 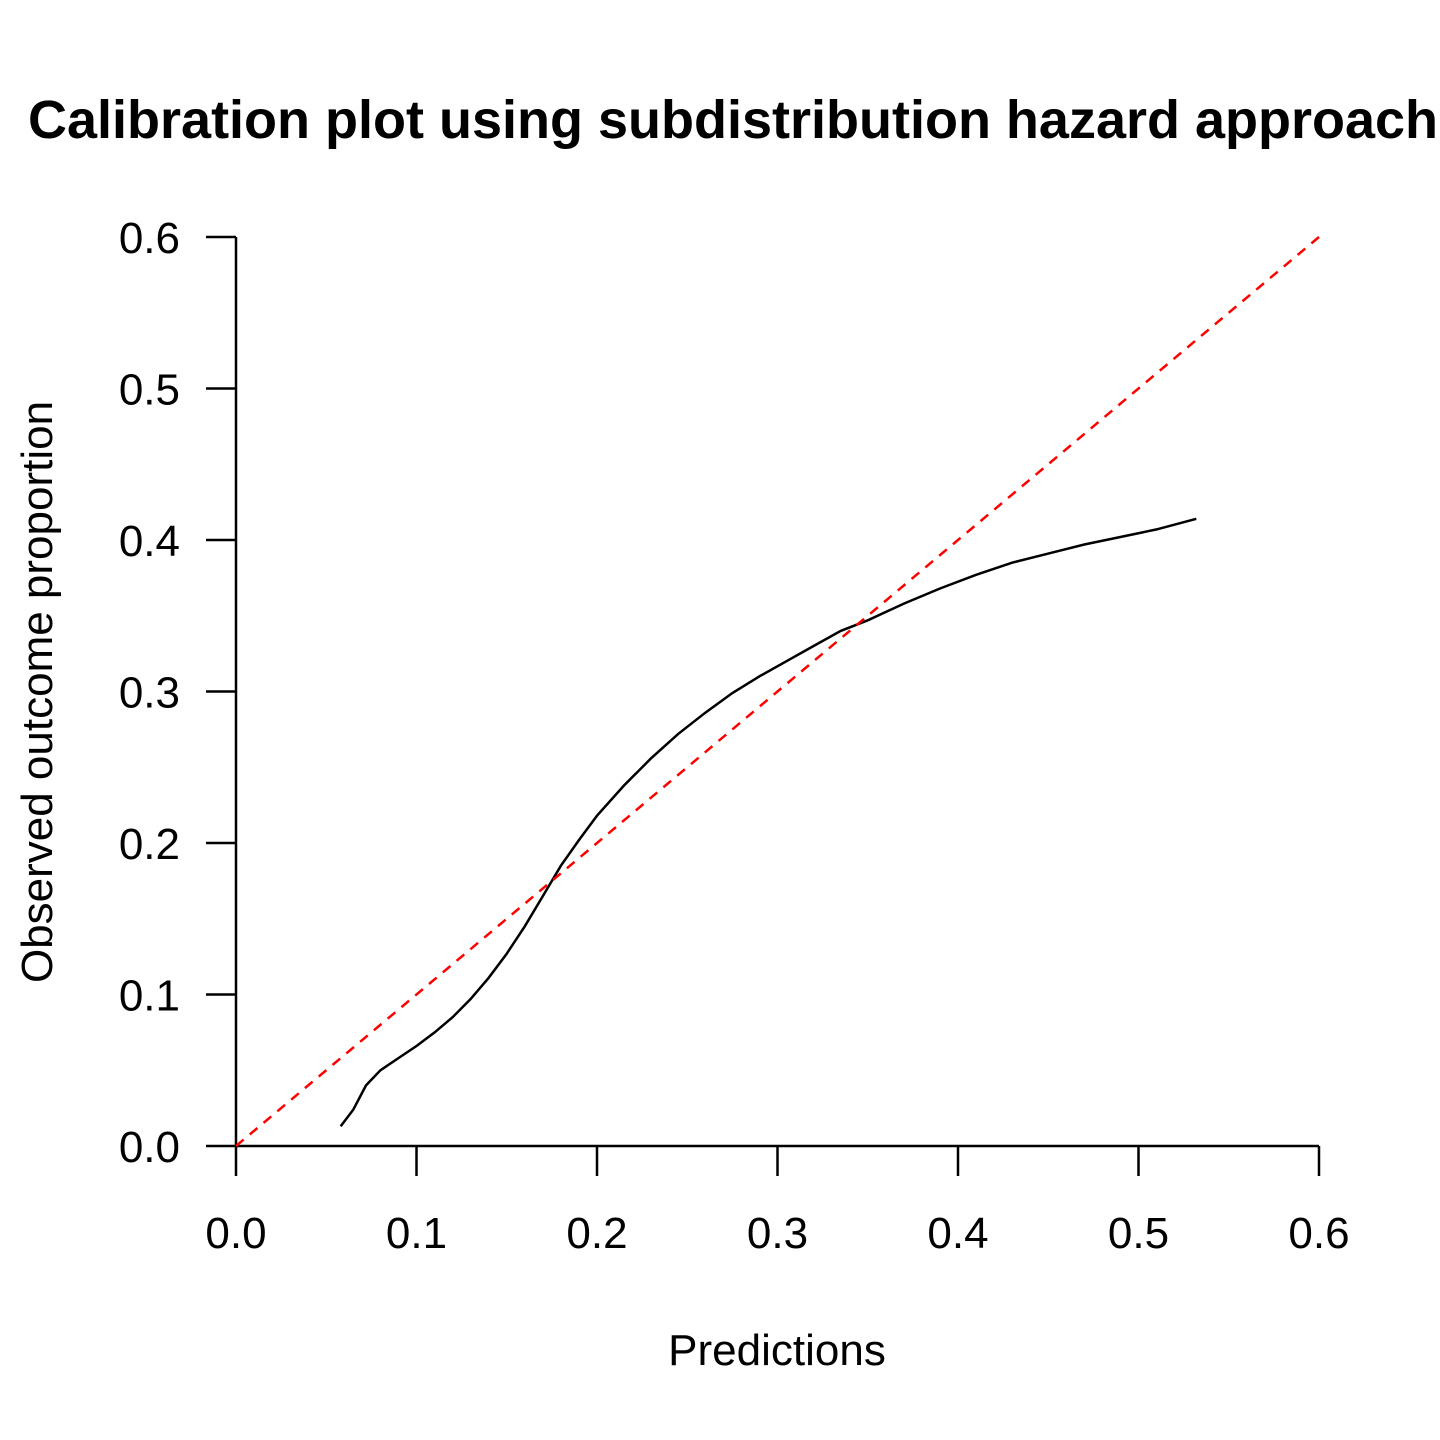 What do you see at coordinates (1138, 1233) in the screenshot?
I see `x-tick-label: 0.5` at bounding box center [1138, 1233].